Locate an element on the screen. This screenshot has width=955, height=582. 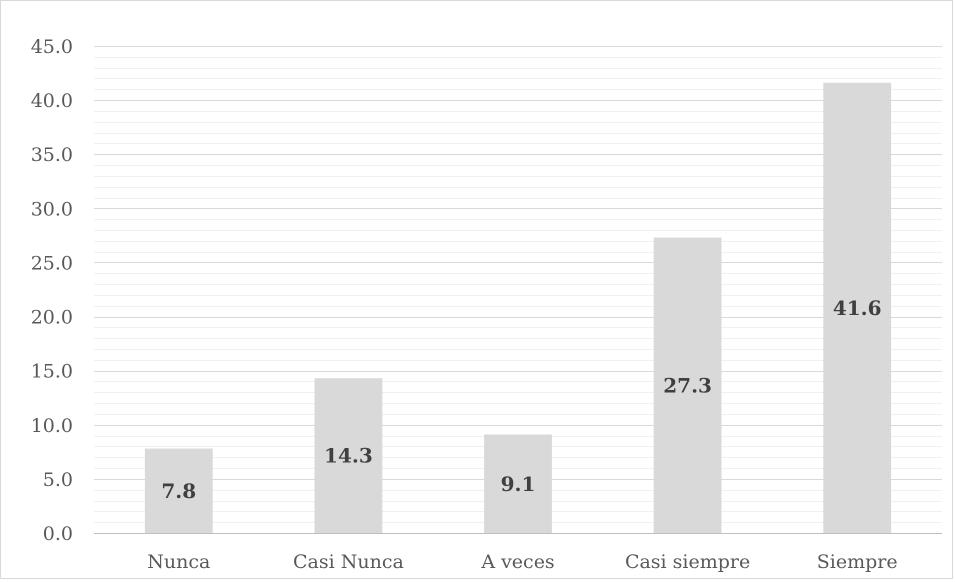
data-label: 14.3 is located at coordinates (348, 456).